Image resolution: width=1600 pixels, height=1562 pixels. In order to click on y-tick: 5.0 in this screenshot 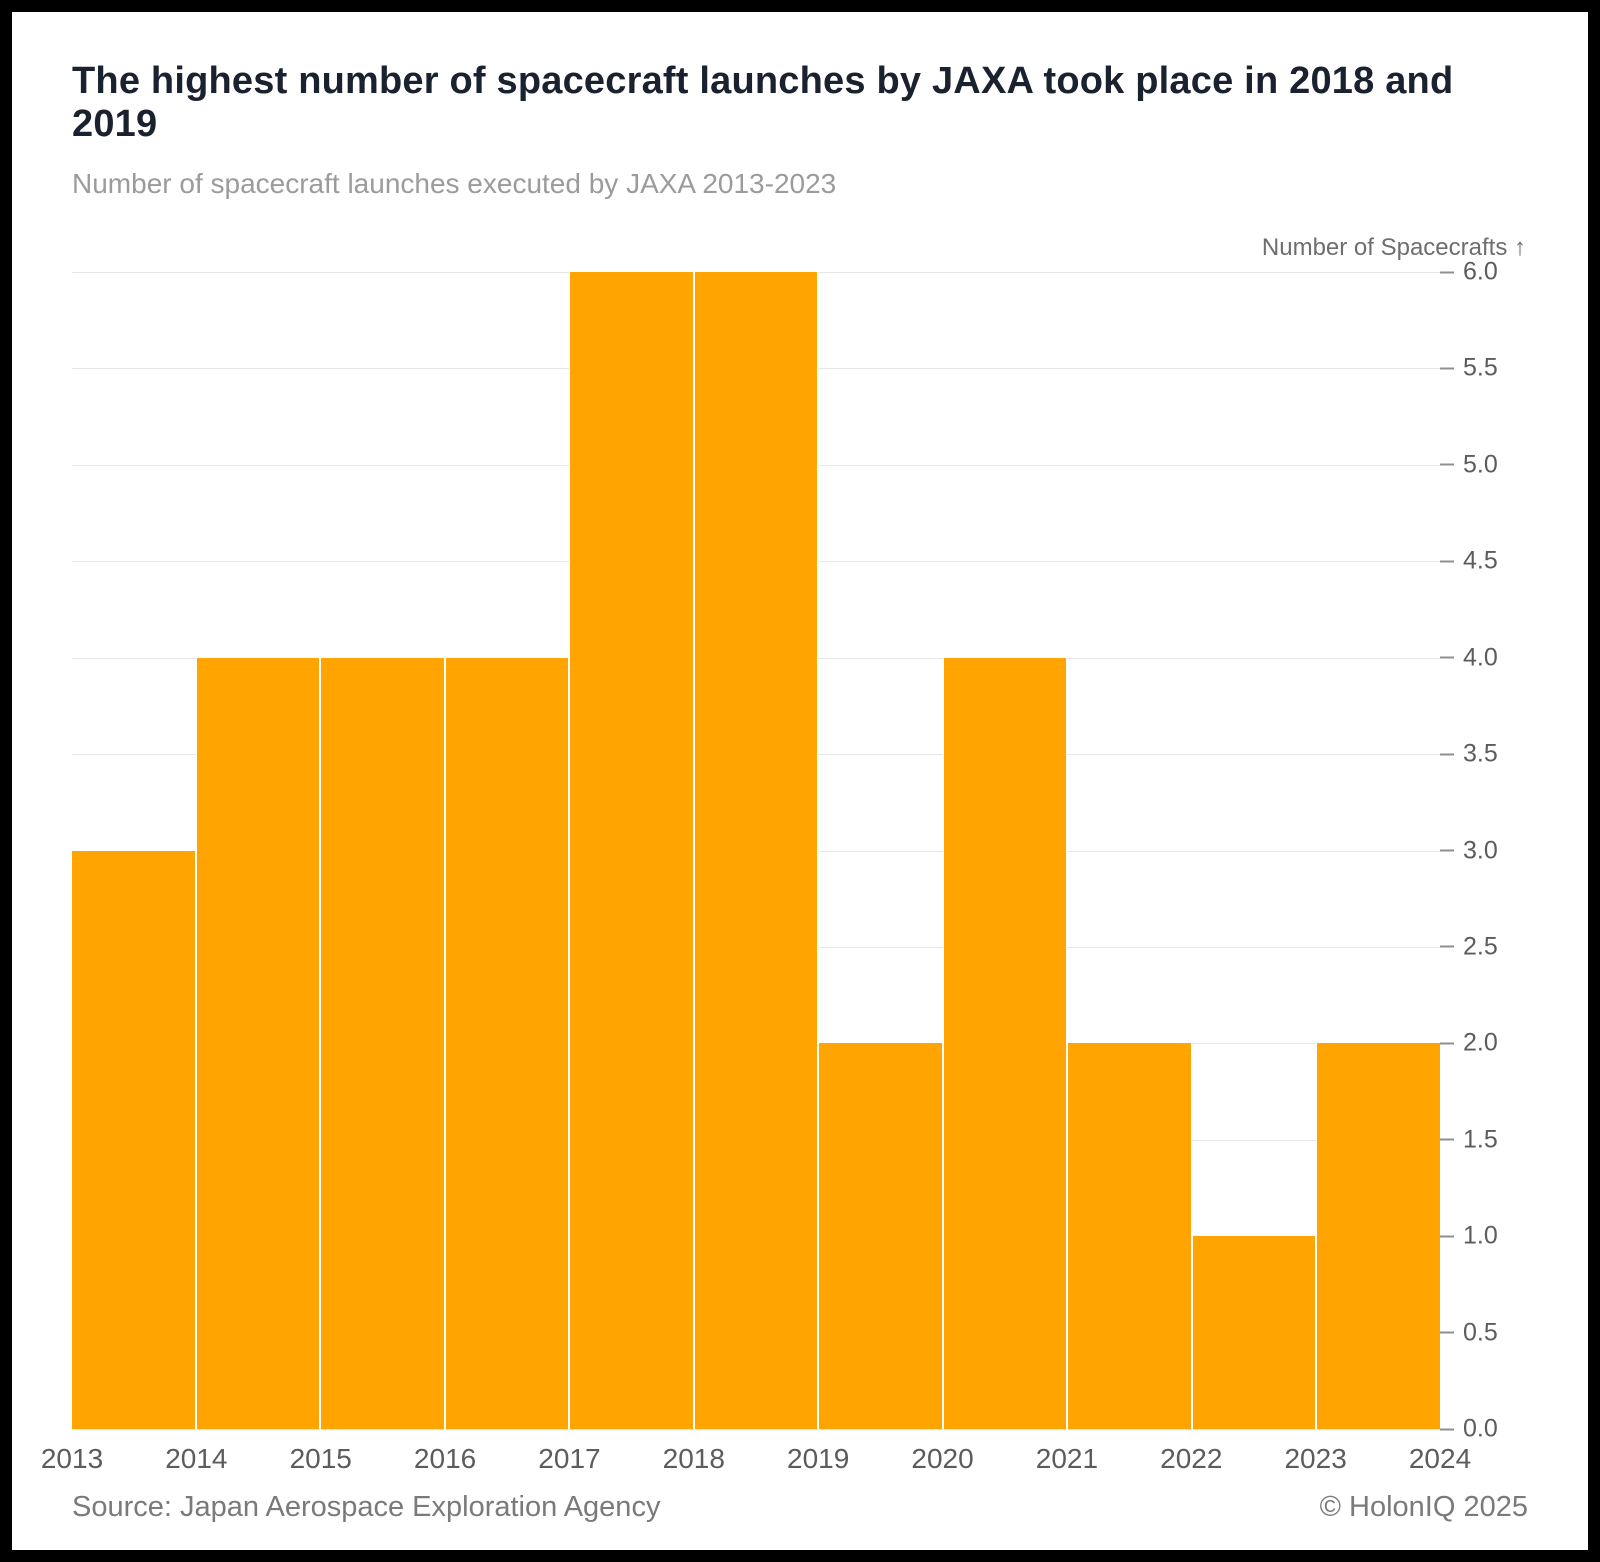, I will do `click(1469, 464)`.